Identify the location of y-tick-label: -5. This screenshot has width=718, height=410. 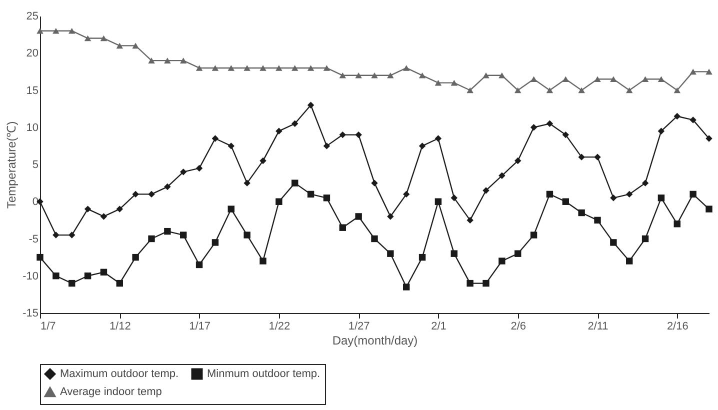
(33, 239).